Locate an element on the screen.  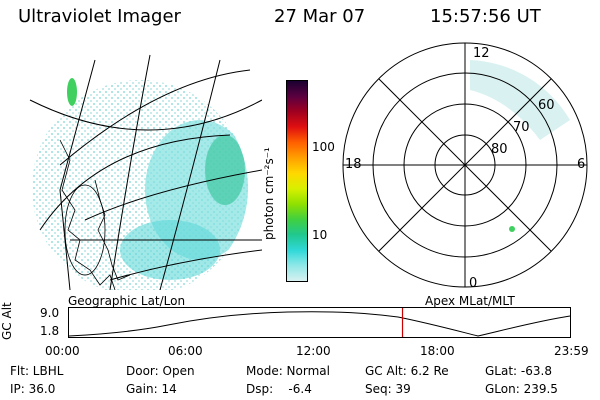
timeline-xtick-3: 18:00 is located at coordinates (437, 351).